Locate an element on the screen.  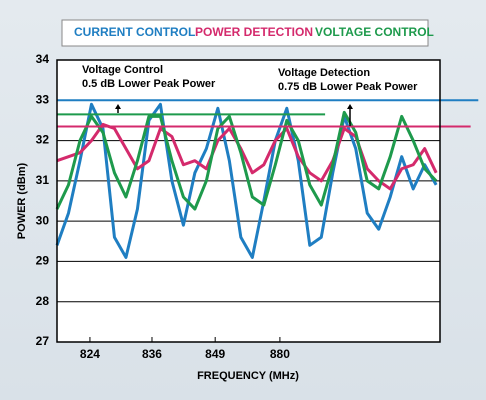
y-tick-label: 32 is located at coordinates (43, 140).